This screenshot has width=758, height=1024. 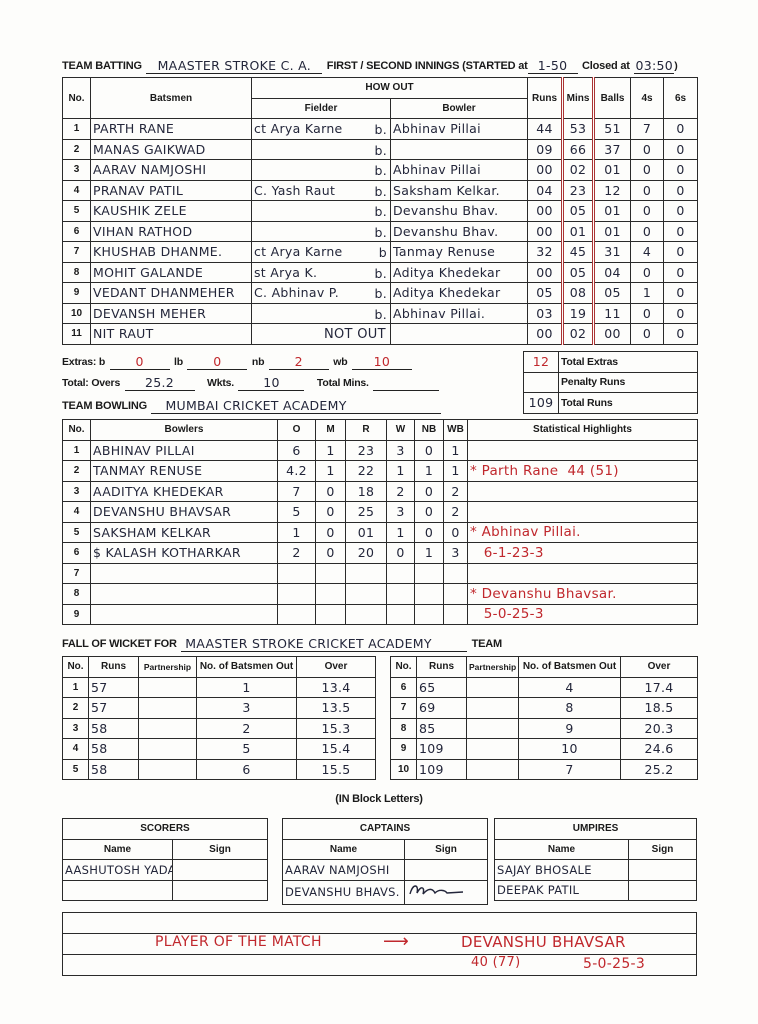 I want to click on arrow-right-icon: ⟶, so click(x=396, y=941).